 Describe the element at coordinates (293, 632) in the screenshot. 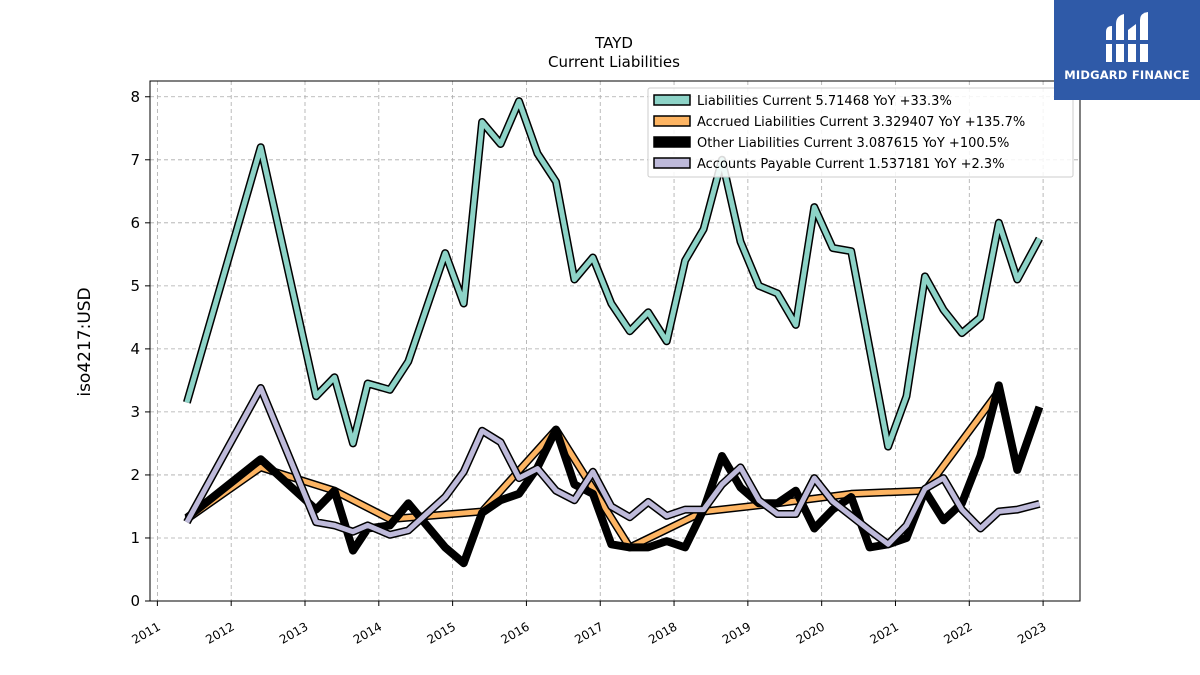

I see `x-tick-label: 2013` at that location.